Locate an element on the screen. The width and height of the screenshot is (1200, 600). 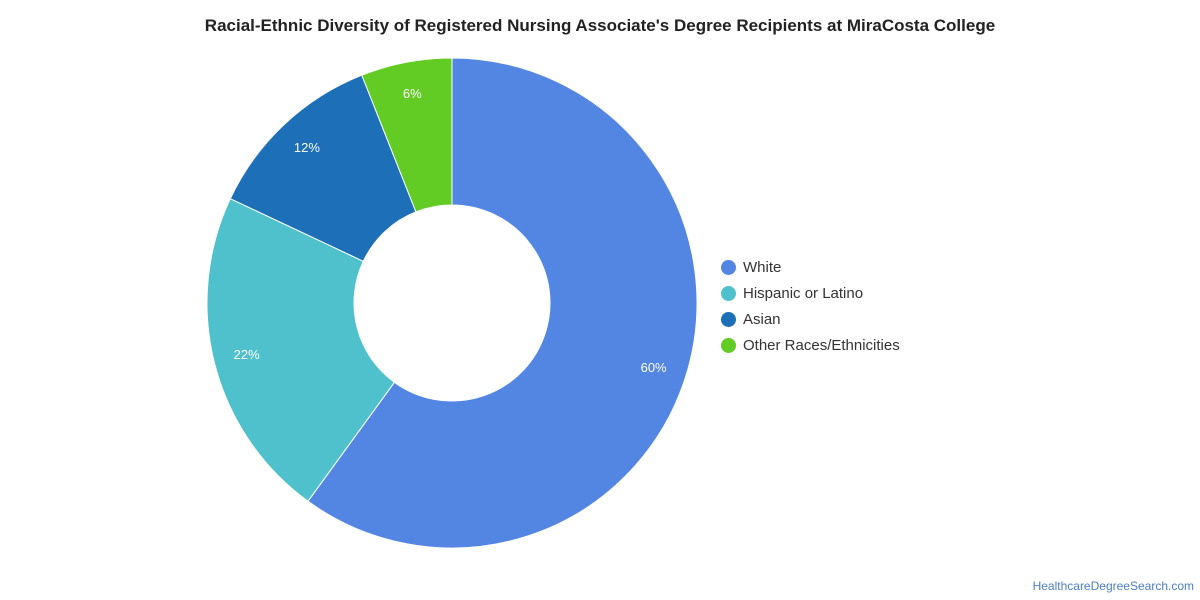
legend-item-white: White is located at coordinates (810, 267).